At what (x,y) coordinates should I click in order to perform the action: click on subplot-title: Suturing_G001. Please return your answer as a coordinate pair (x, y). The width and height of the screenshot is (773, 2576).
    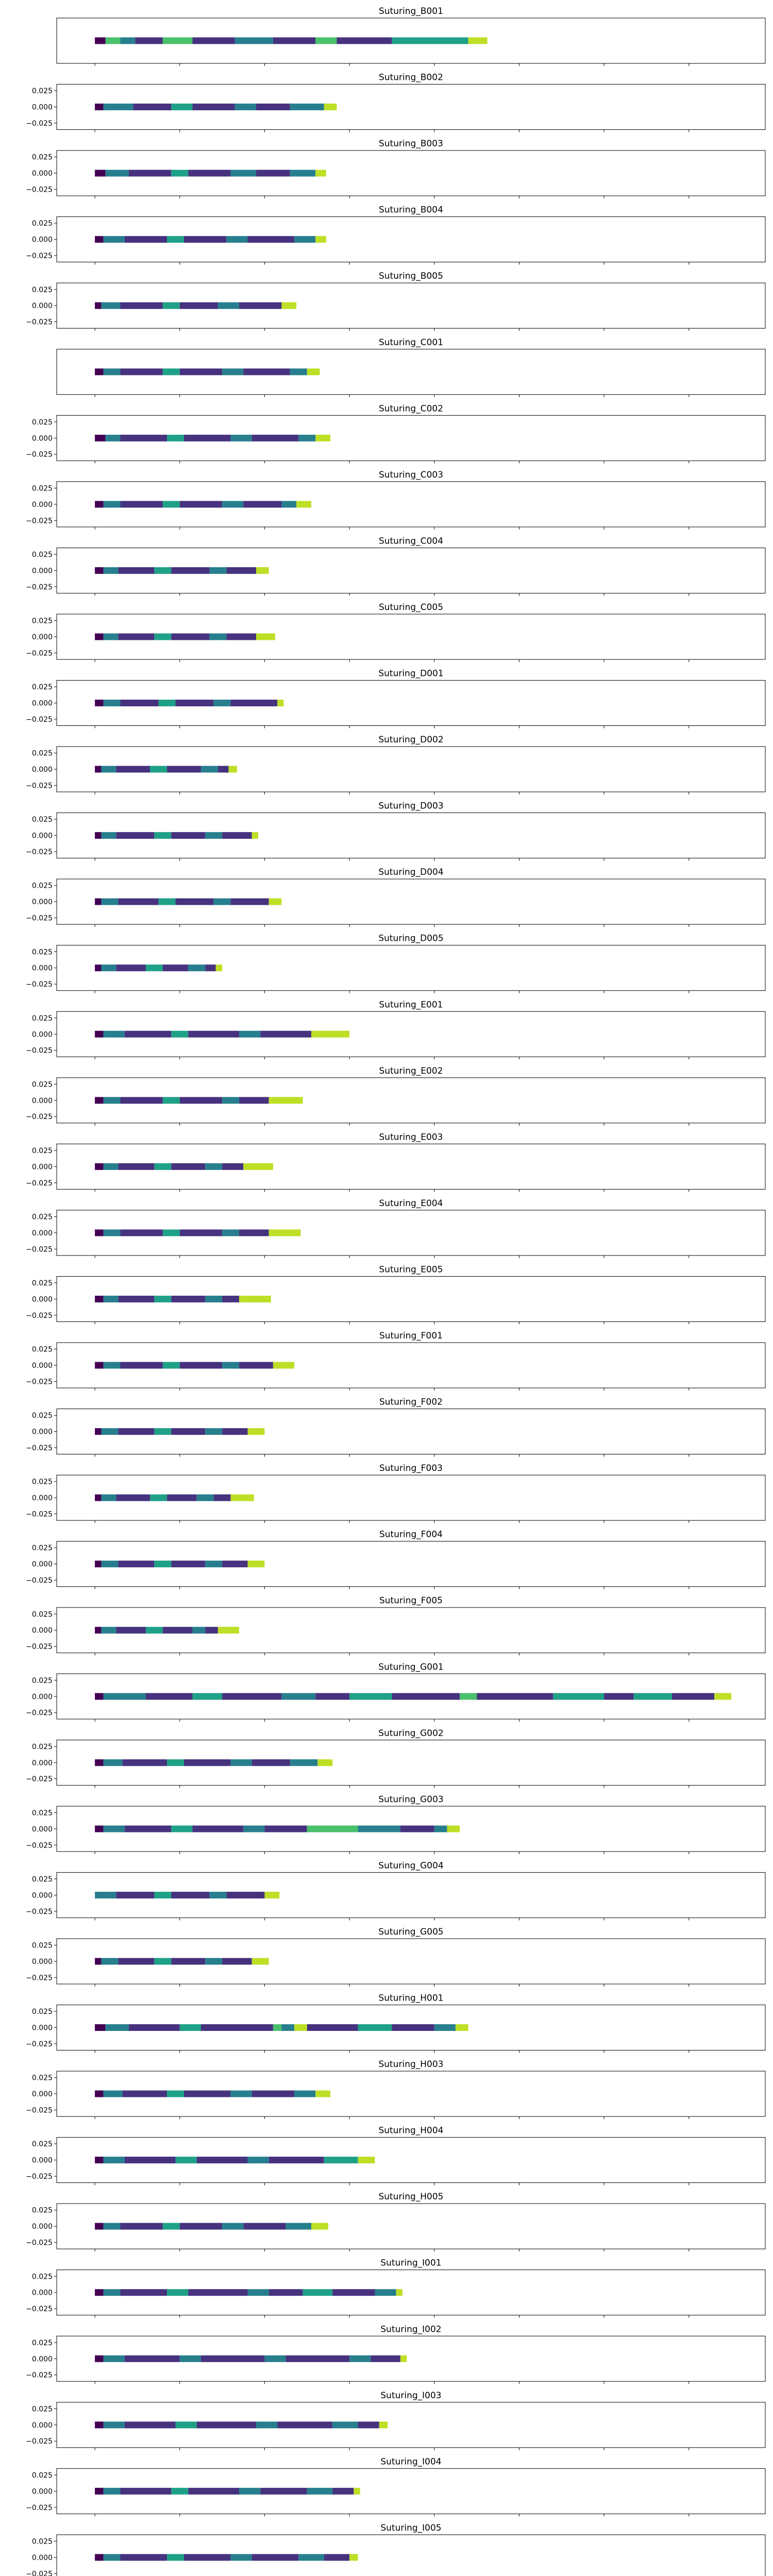
    Looking at the image, I should click on (410, 1667).